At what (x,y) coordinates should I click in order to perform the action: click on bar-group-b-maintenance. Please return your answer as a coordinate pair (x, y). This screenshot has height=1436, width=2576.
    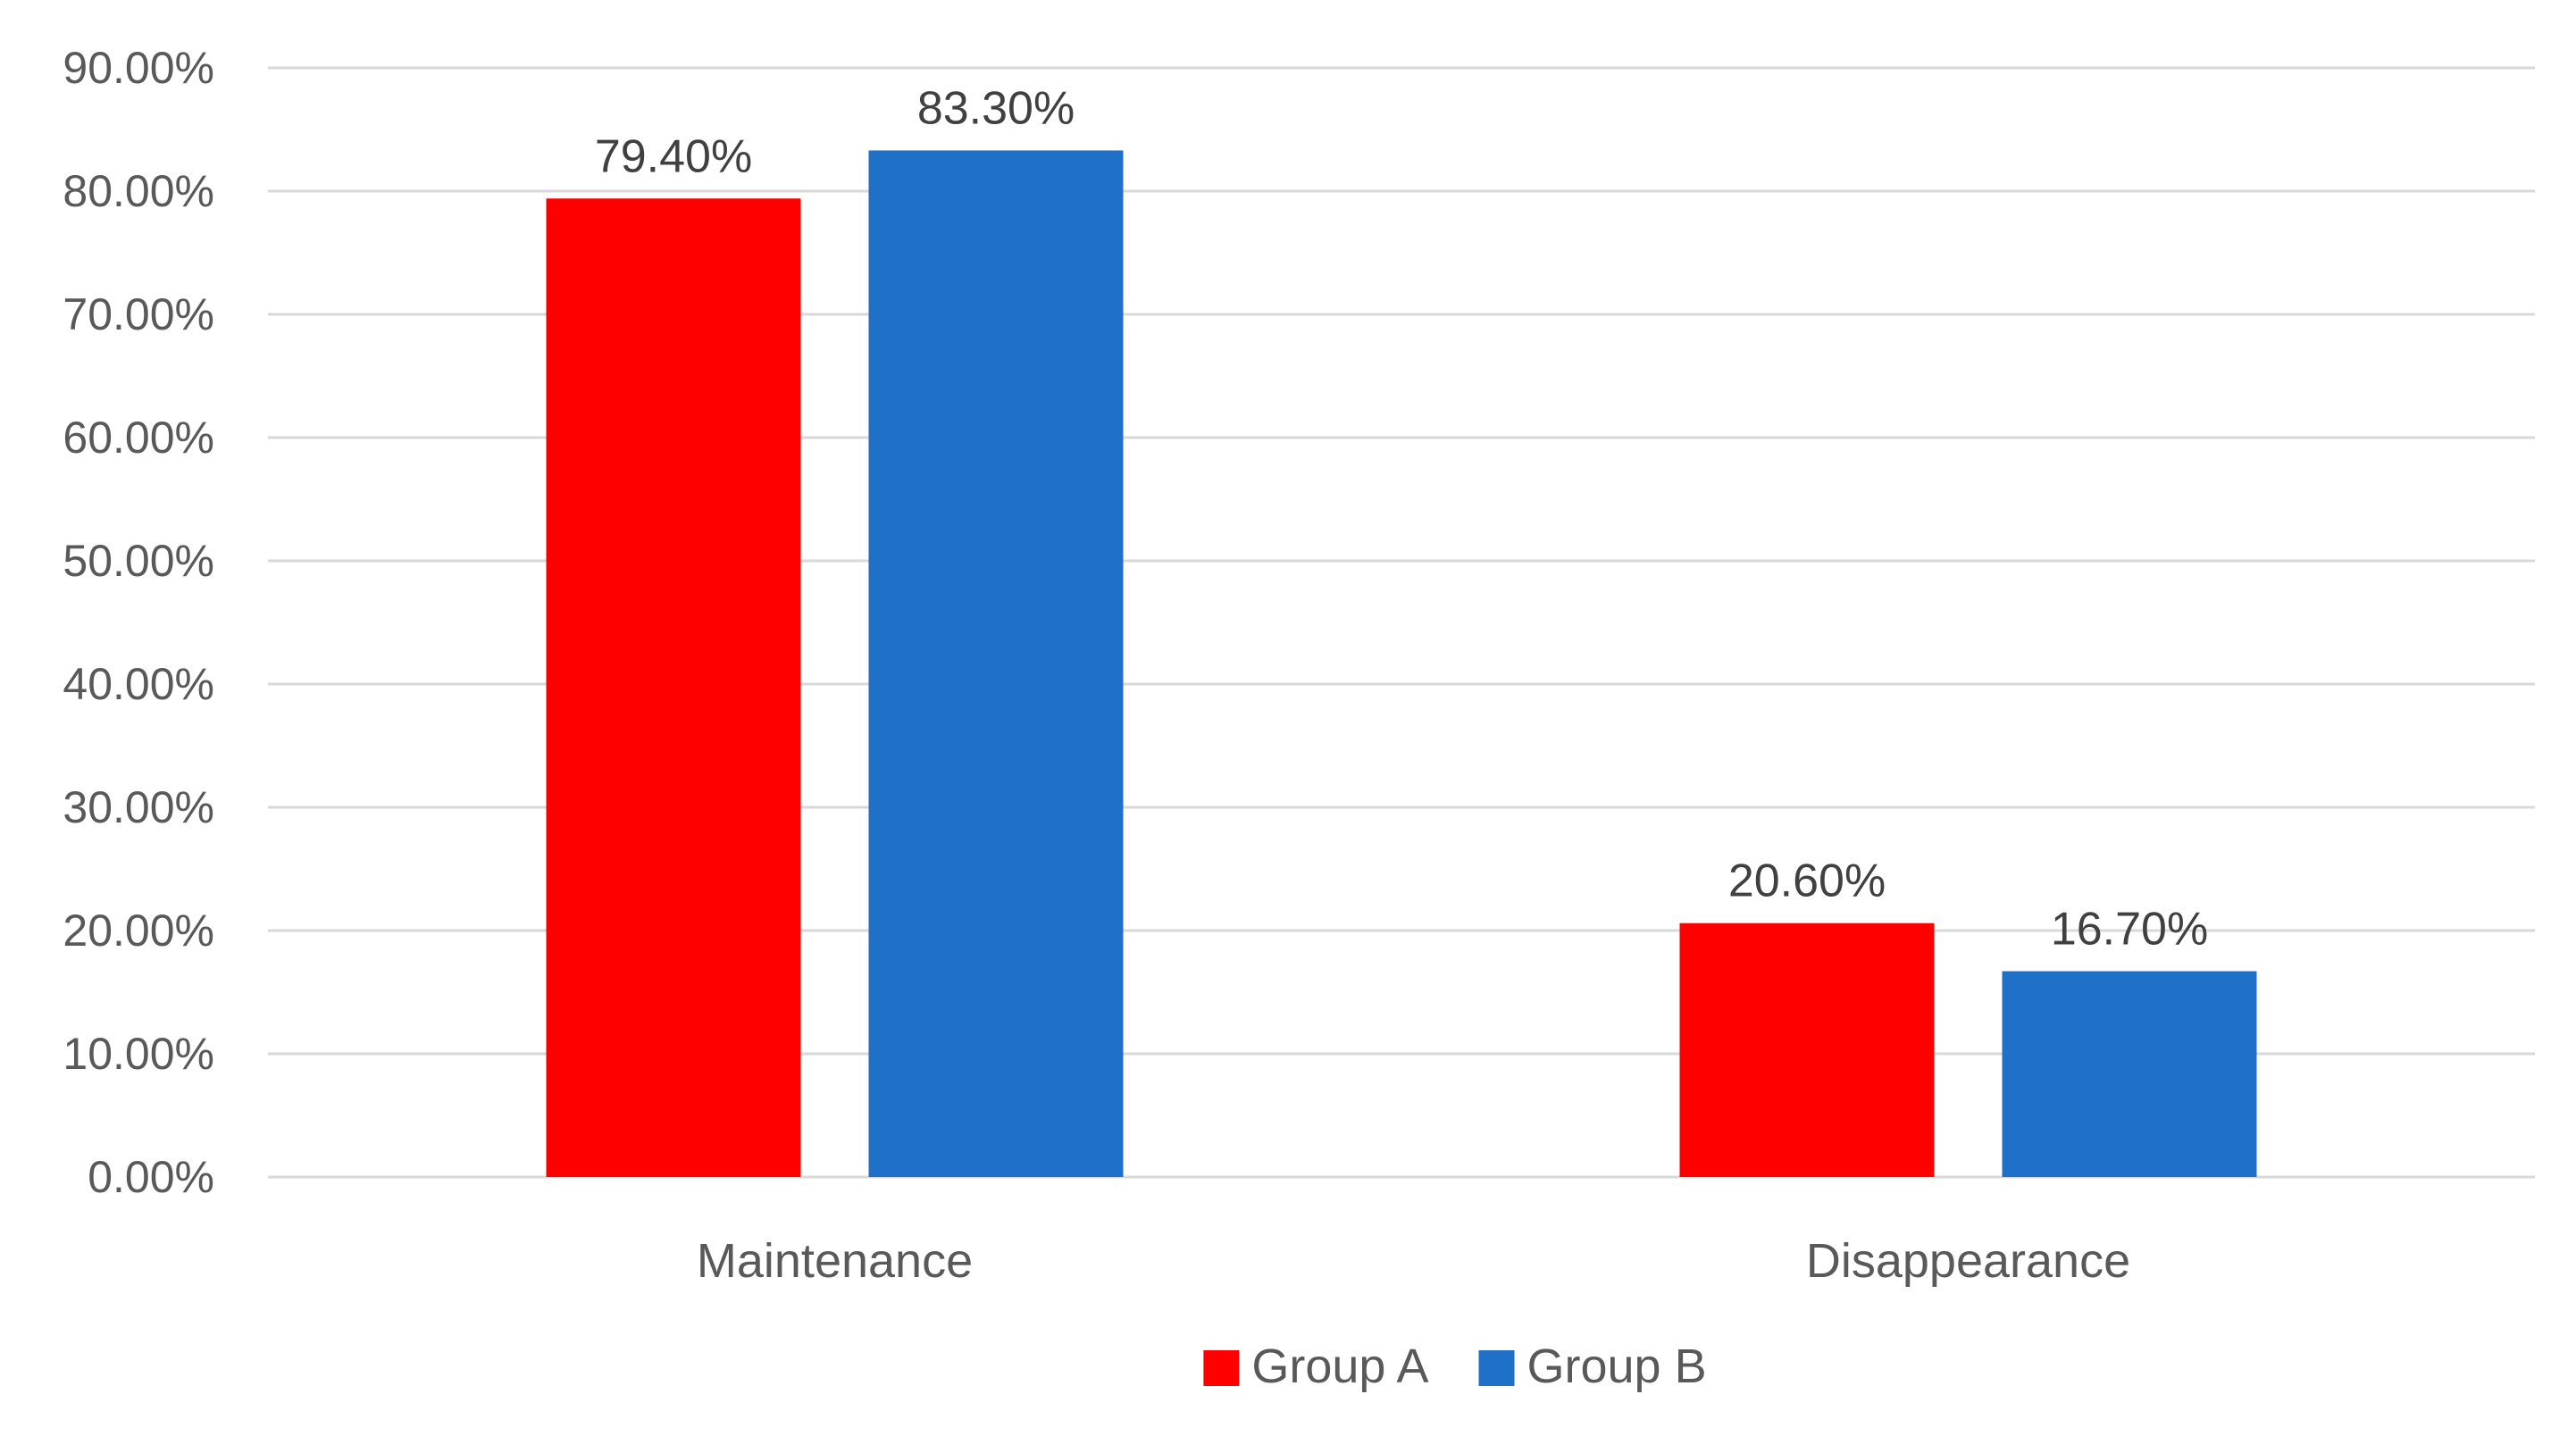
    Looking at the image, I should click on (996, 664).